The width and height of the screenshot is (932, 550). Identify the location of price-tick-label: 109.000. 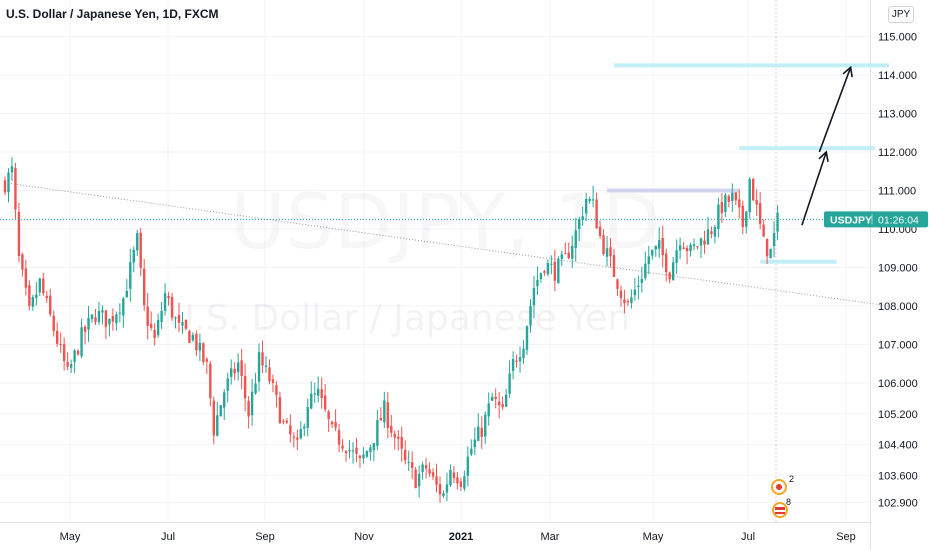
(898, 269).